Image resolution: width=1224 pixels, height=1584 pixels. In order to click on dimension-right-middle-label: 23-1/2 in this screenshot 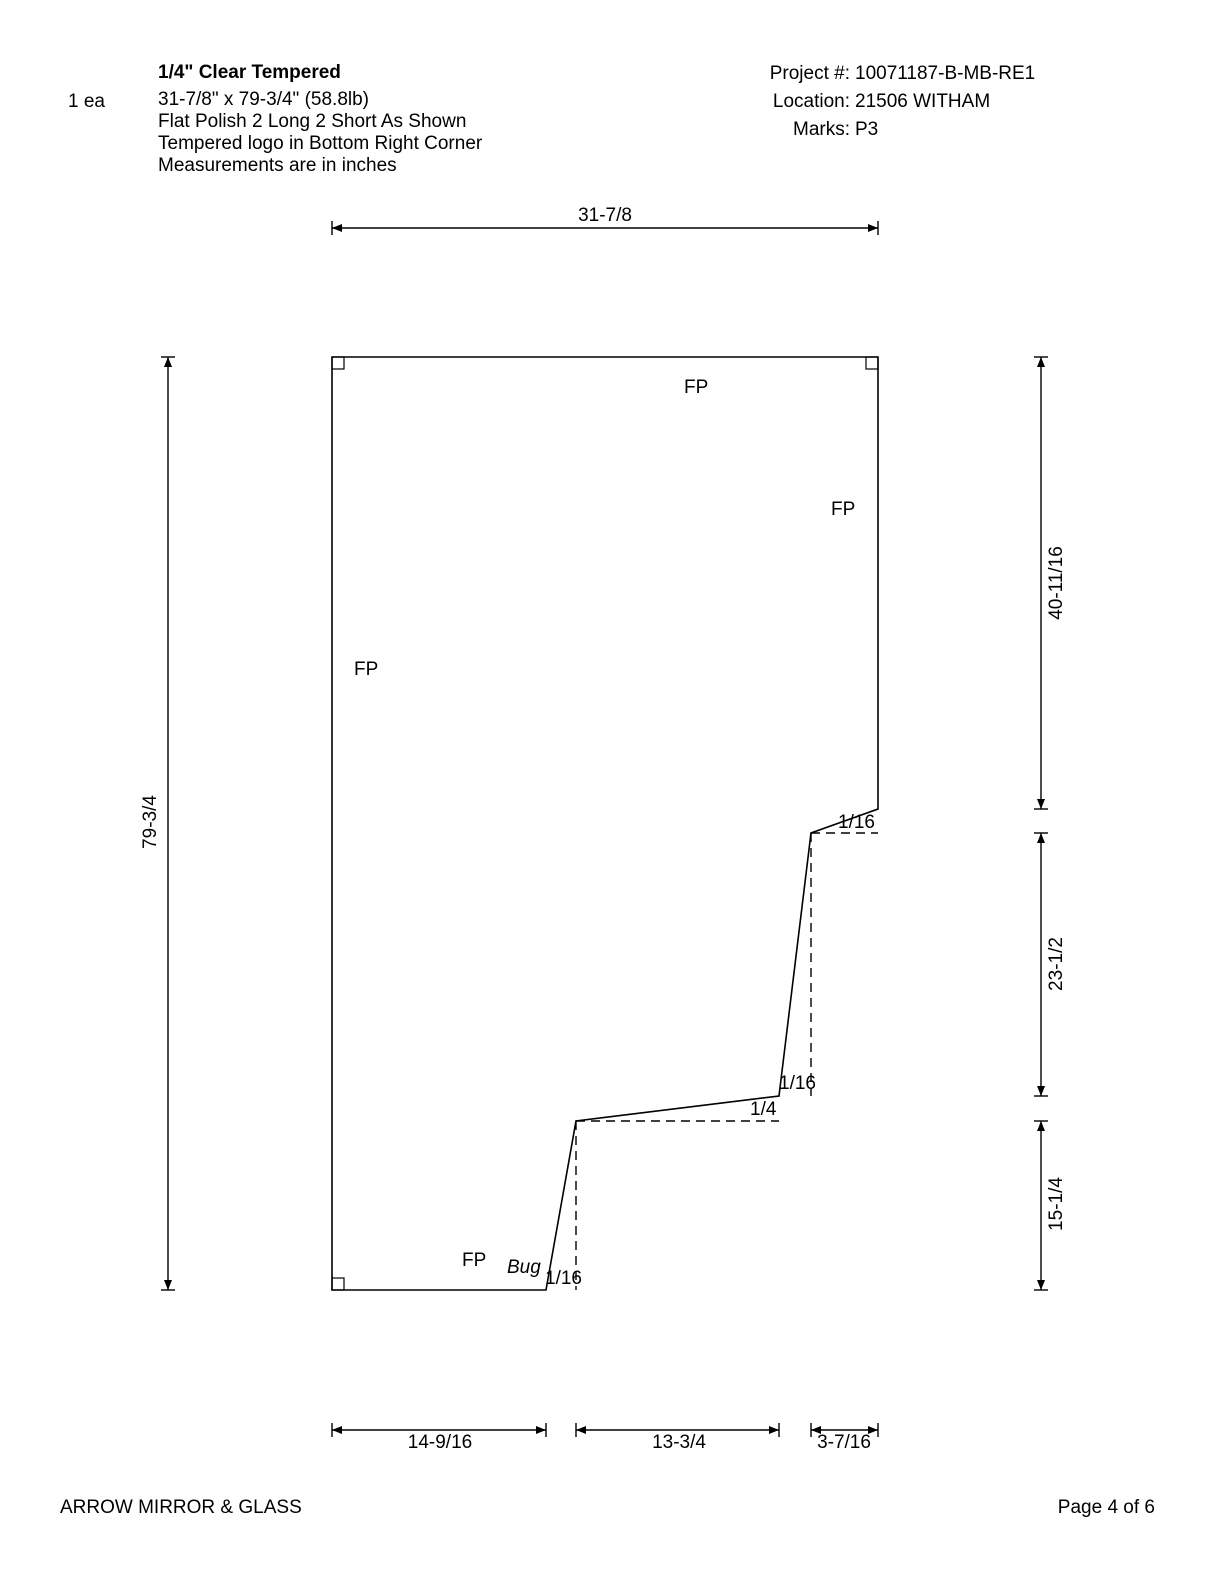, I will do `click(1056, 964)`.